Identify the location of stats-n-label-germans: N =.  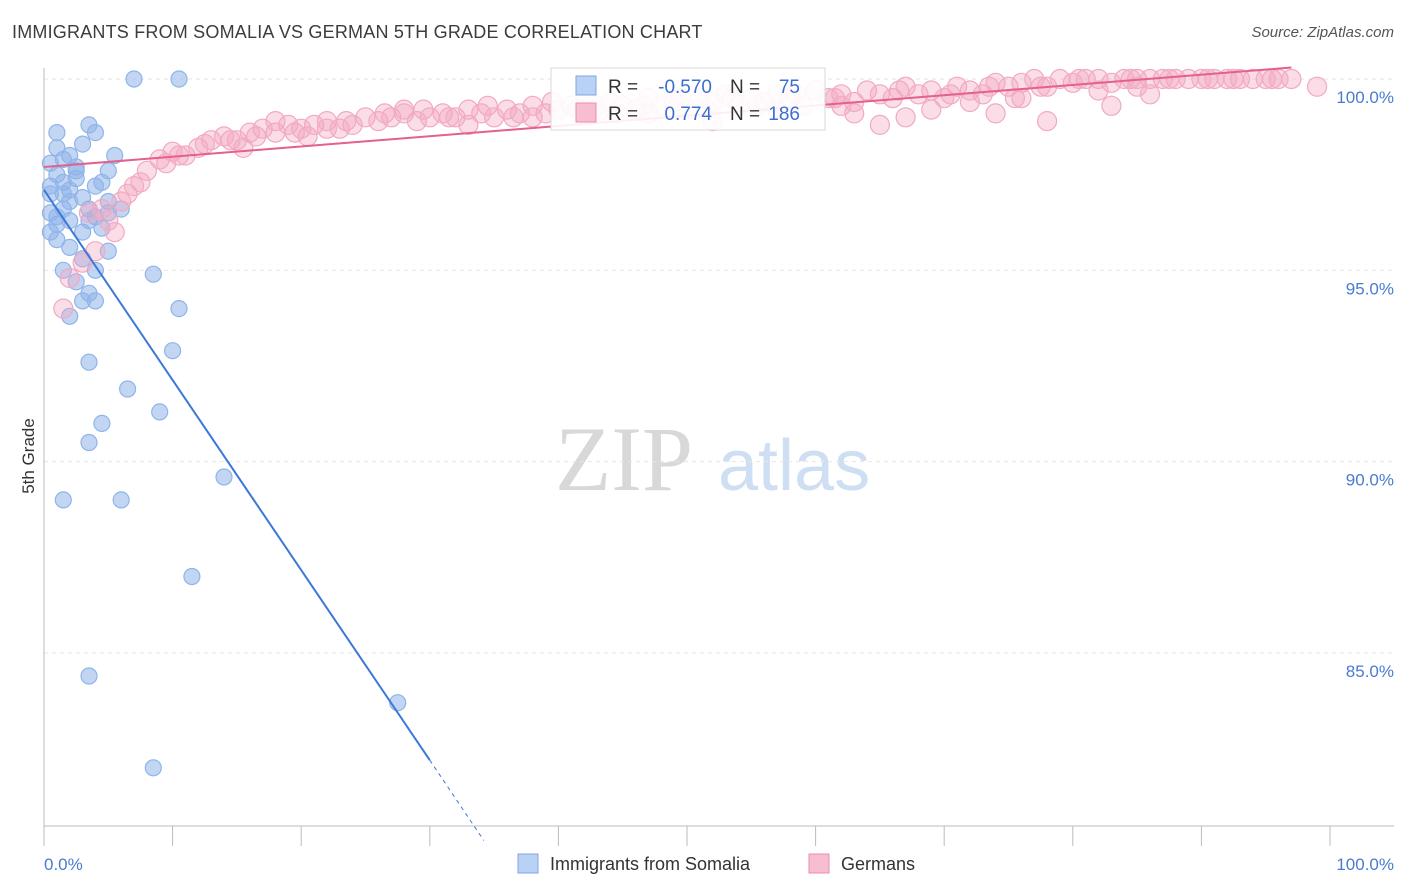
(745, 114).